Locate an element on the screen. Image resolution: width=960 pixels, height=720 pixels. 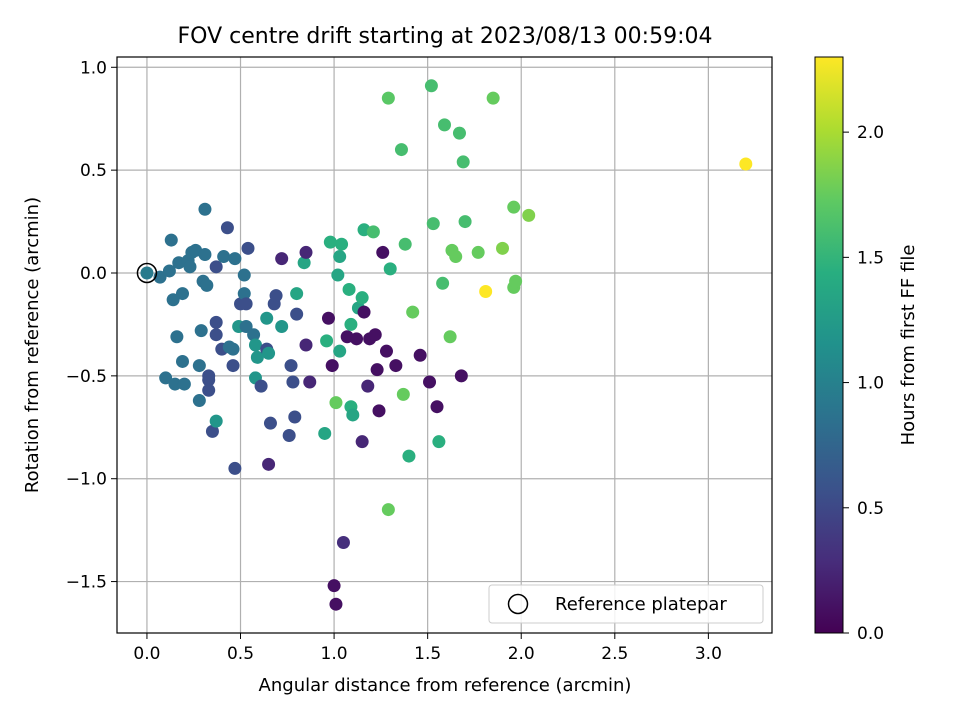
reference-marker is located at coordinates (147, 273).